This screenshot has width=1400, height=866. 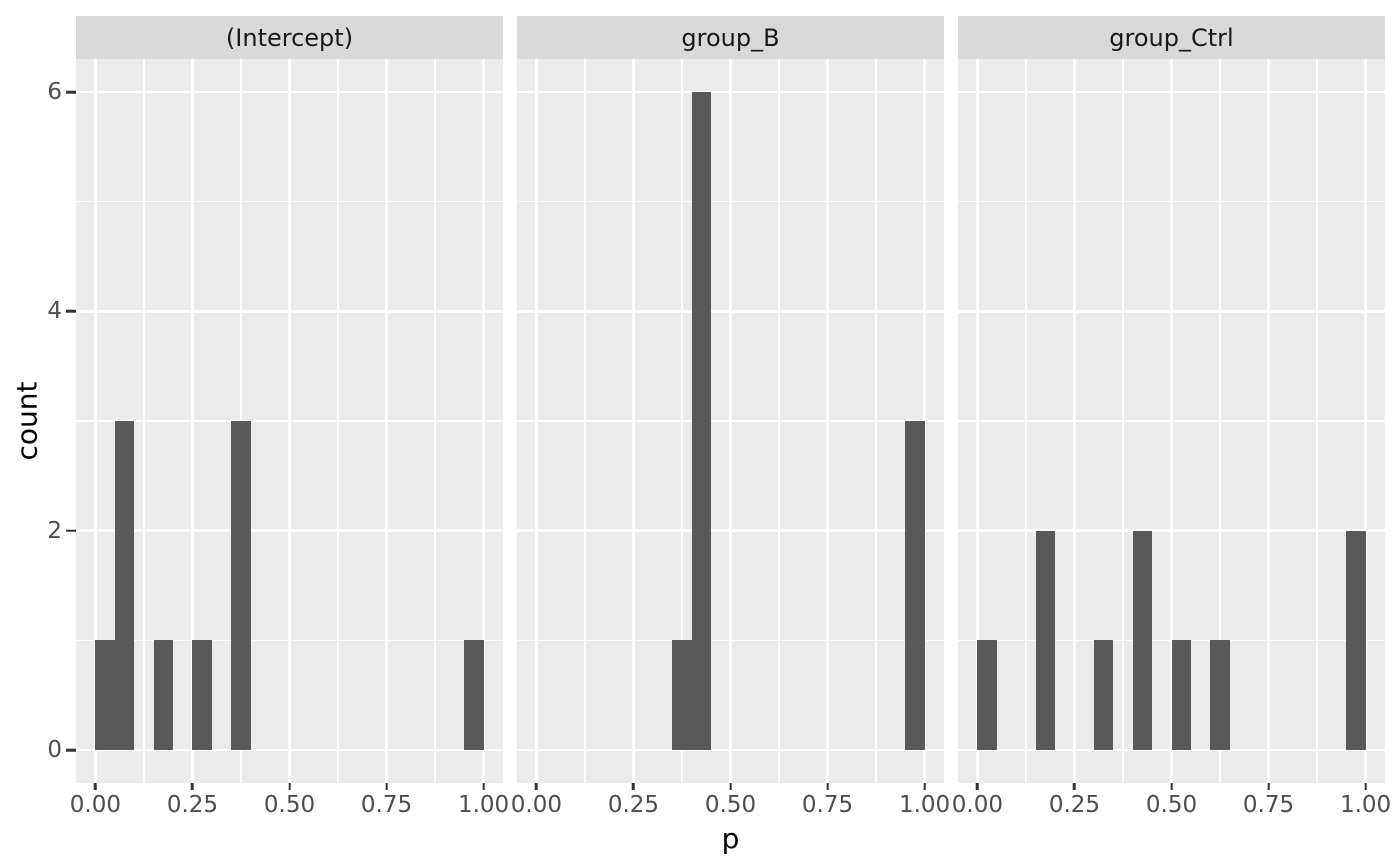 I want to click on y-axis-tick-label: 4, so click(x=54, y=311).